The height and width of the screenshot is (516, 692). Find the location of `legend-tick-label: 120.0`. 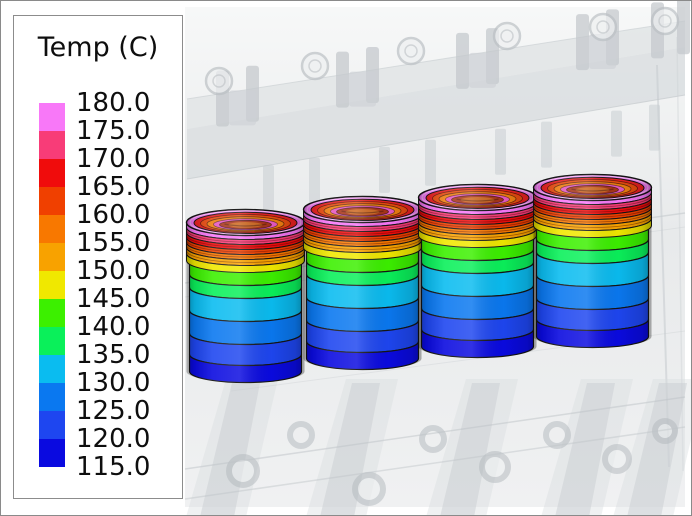

legend-tick-label: 120.0 is located at coordinates (113, 439).